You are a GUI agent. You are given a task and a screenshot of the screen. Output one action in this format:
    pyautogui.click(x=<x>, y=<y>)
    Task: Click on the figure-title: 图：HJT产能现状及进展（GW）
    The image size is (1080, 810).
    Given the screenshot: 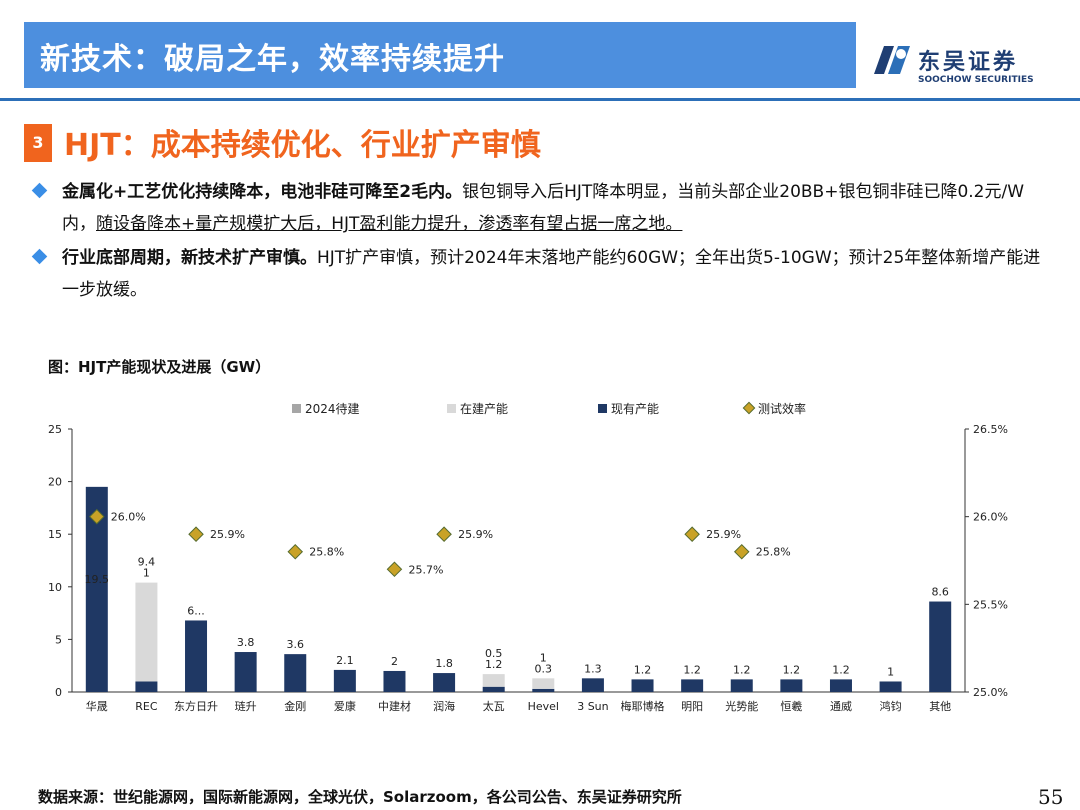 What is the action you would take?
    pyautogui.click(x=159, y=367)
    